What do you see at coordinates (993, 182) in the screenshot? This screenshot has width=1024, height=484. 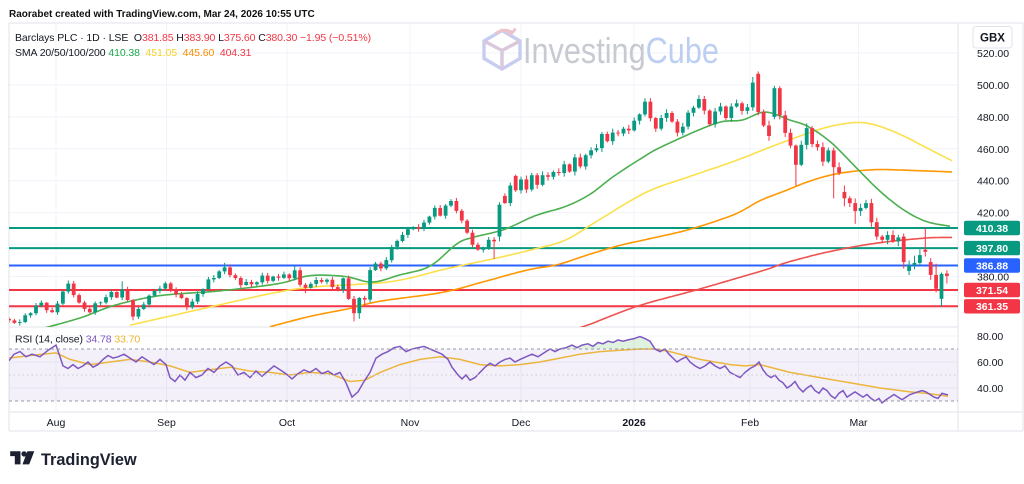 I see `svg-text: 440.00` at bounding box center [993, 182].